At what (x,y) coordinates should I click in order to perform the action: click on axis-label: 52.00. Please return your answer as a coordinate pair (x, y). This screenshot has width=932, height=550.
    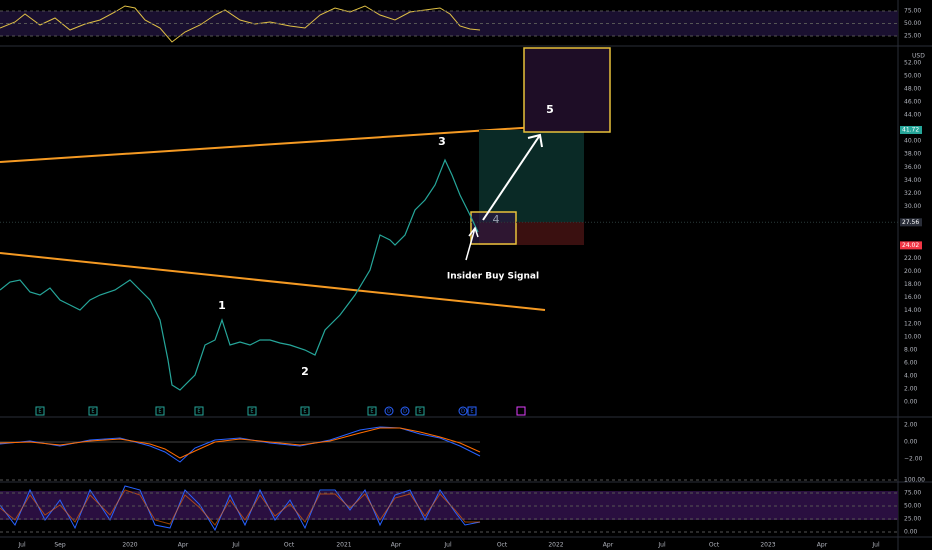
    Looking at the image, I should click on (912, 62).